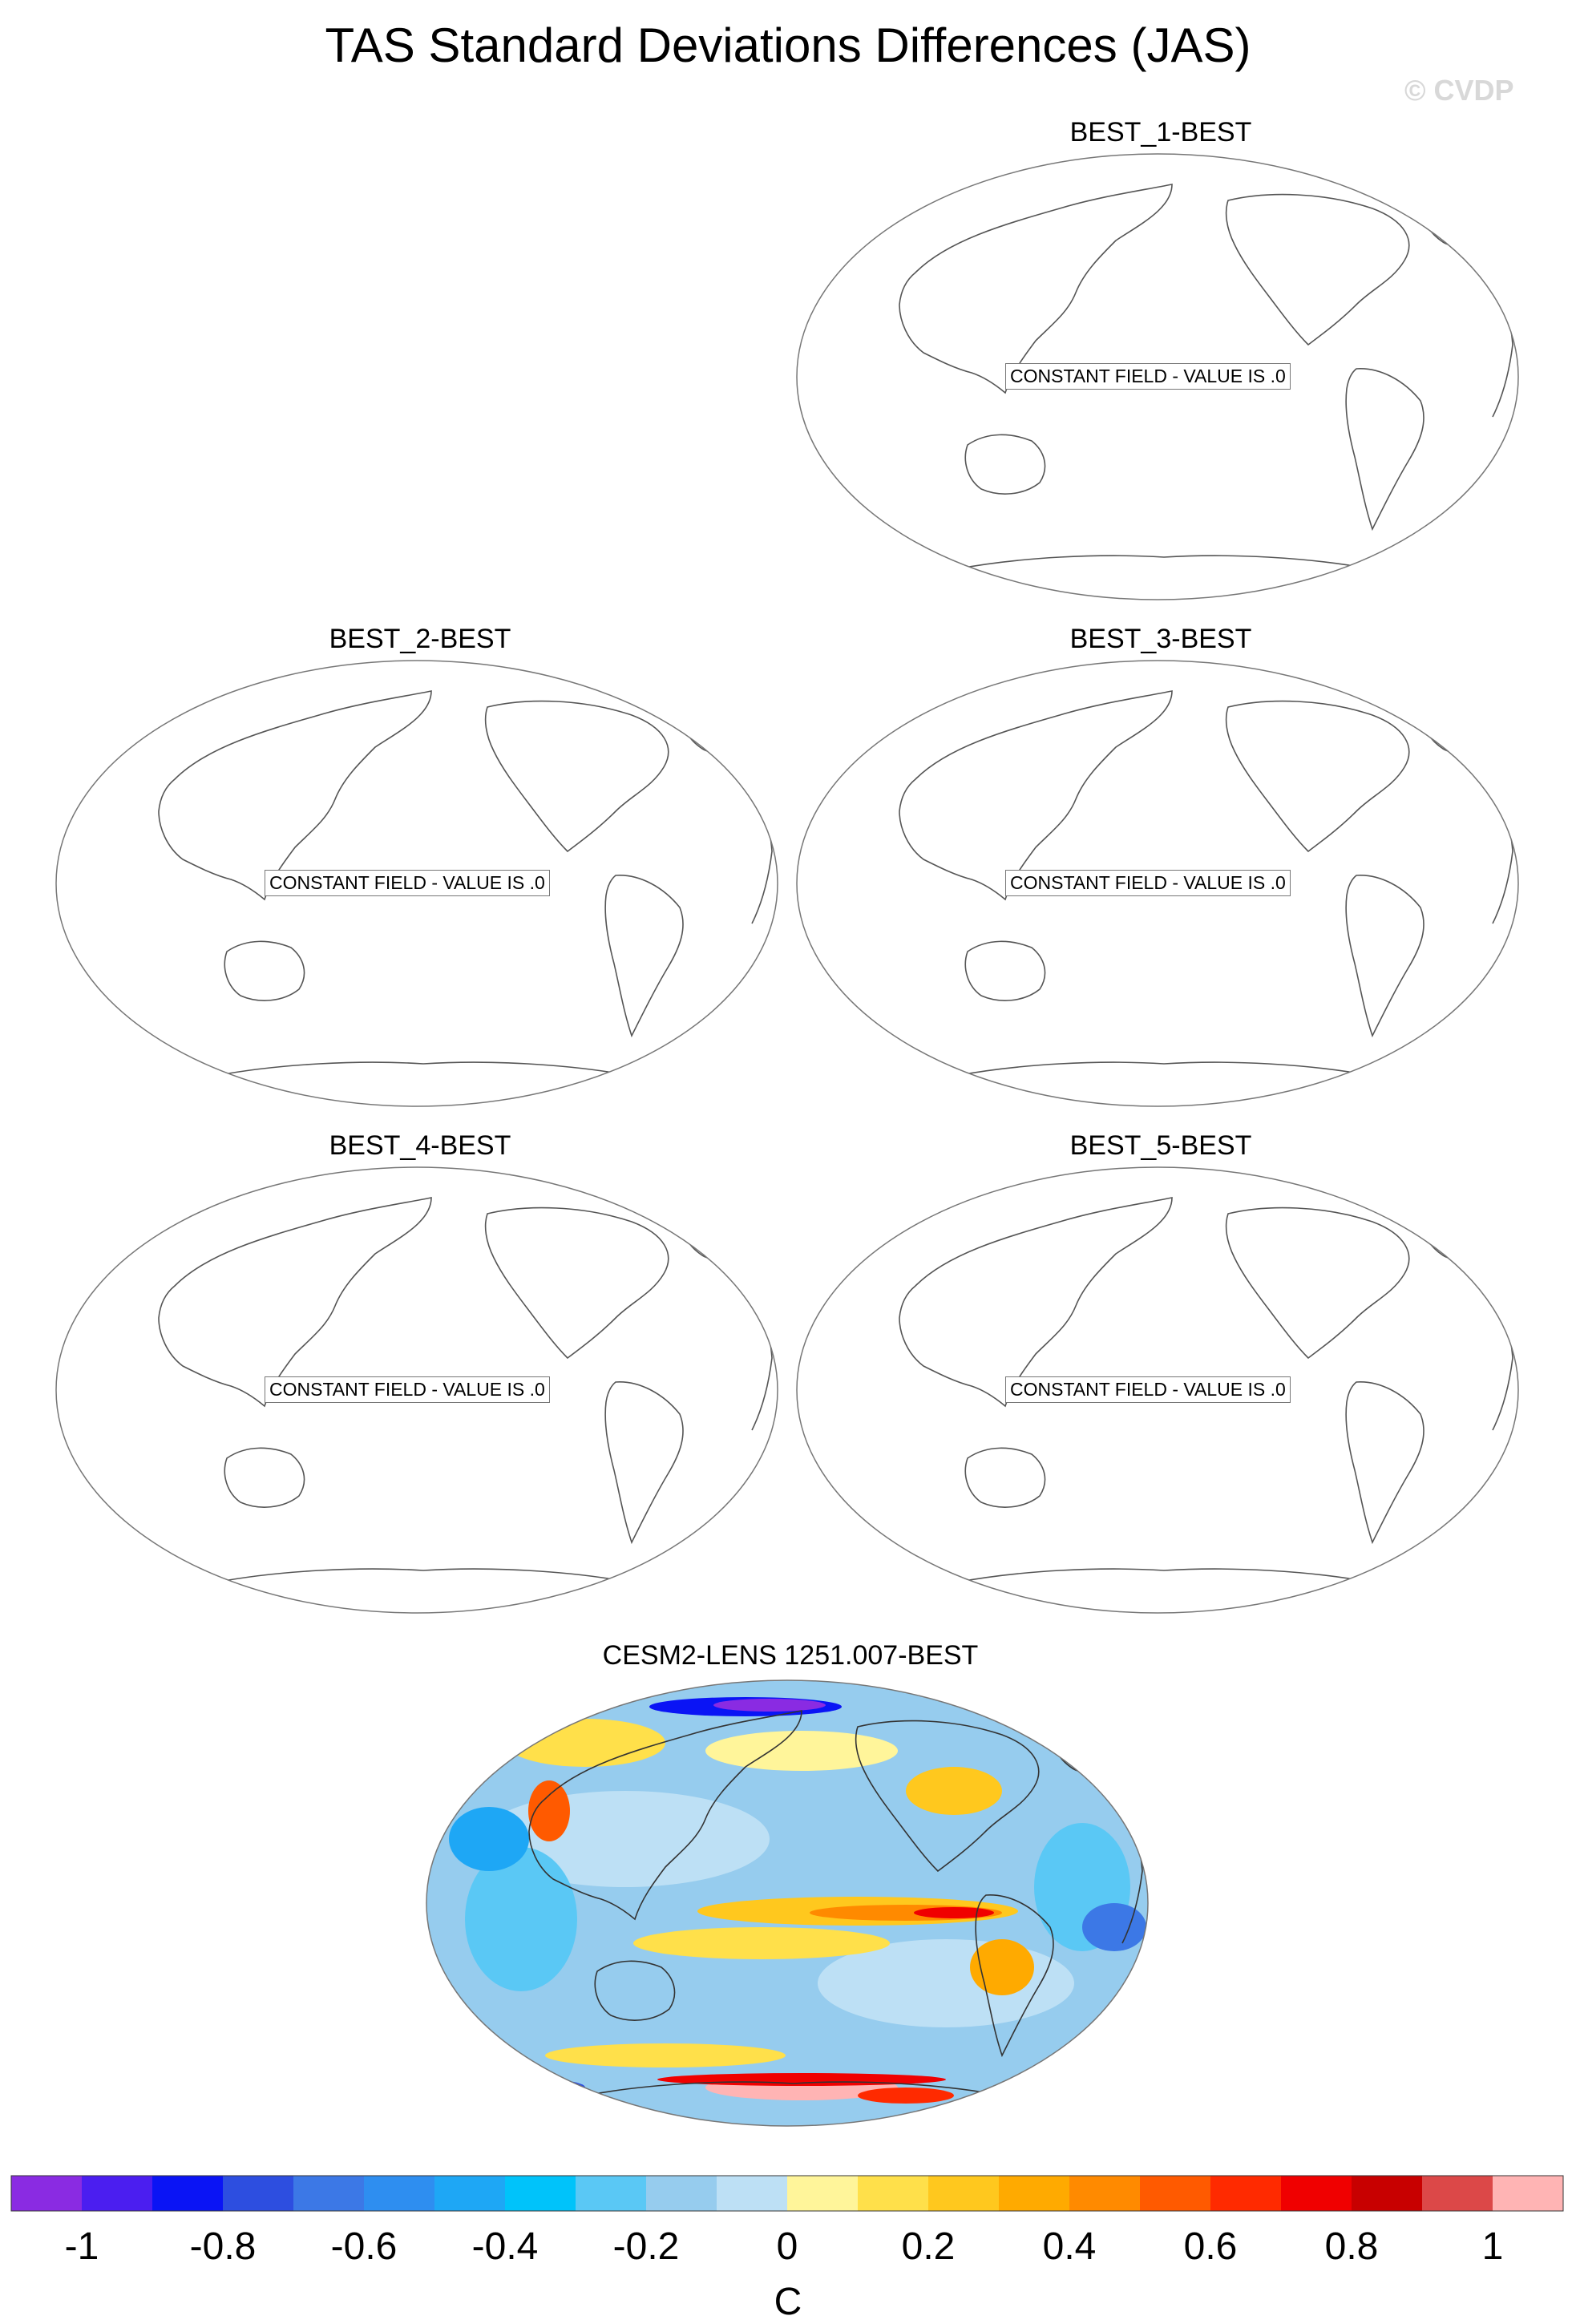 Image resolution: width=1576 pixels, height=2324 pixels. I want to click on panel-title: BEST_1-BEST, so click(1160, 132).